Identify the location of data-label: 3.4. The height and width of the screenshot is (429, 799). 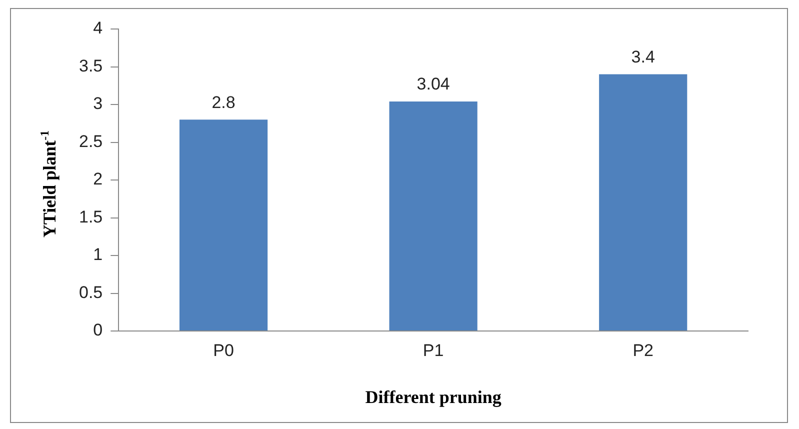
(643, 56).